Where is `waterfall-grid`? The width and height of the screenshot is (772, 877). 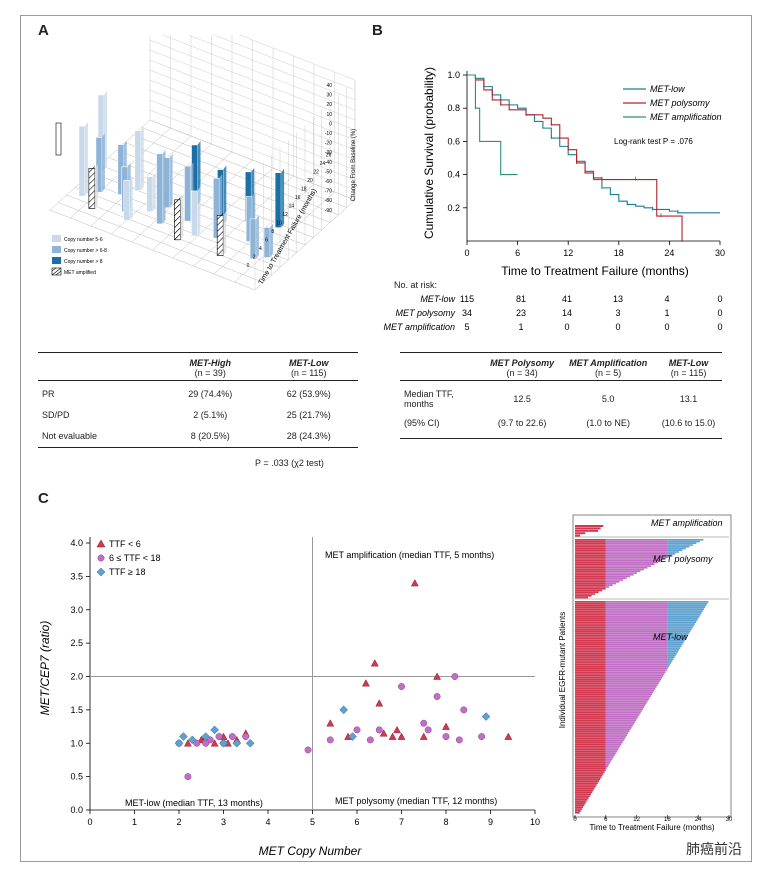
waterfall-grid is located at coordinates (202, 163).